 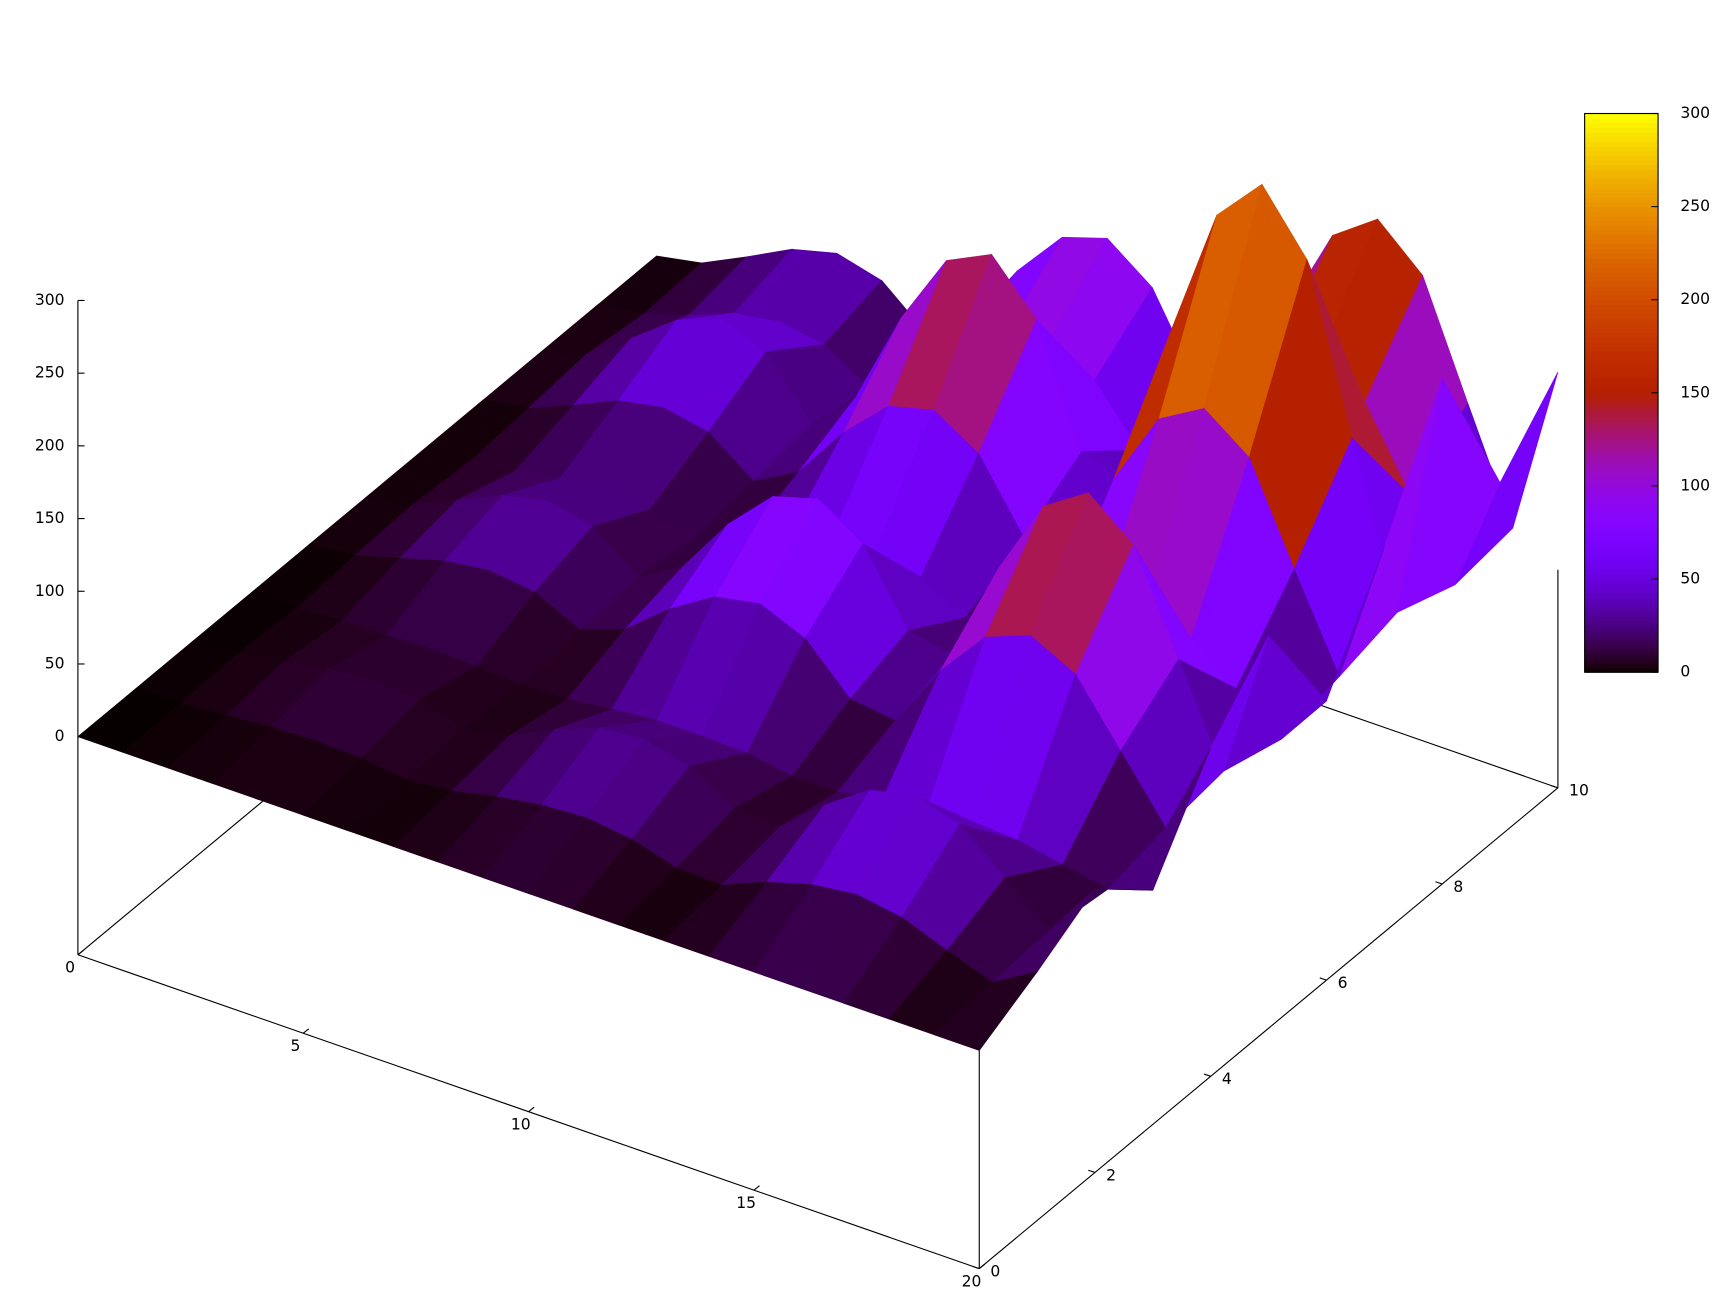 I want to click on z-tick-label: 200, so click(x=50, y=445).